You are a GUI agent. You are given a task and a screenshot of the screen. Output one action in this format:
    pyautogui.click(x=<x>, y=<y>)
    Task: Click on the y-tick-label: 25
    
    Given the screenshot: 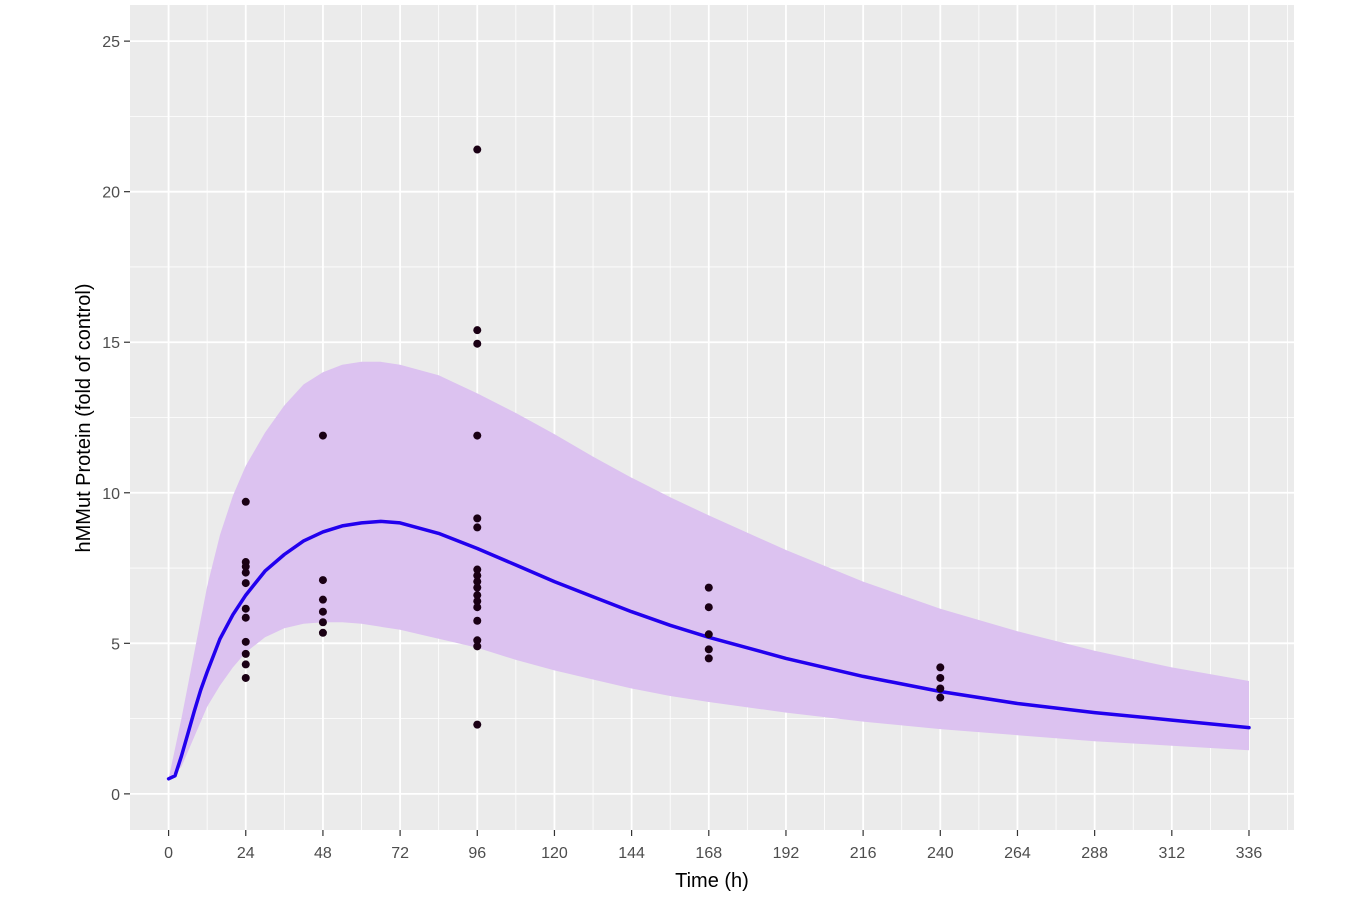 What is the action you would take?
    pyautogui.click(x=111, y=42)
    